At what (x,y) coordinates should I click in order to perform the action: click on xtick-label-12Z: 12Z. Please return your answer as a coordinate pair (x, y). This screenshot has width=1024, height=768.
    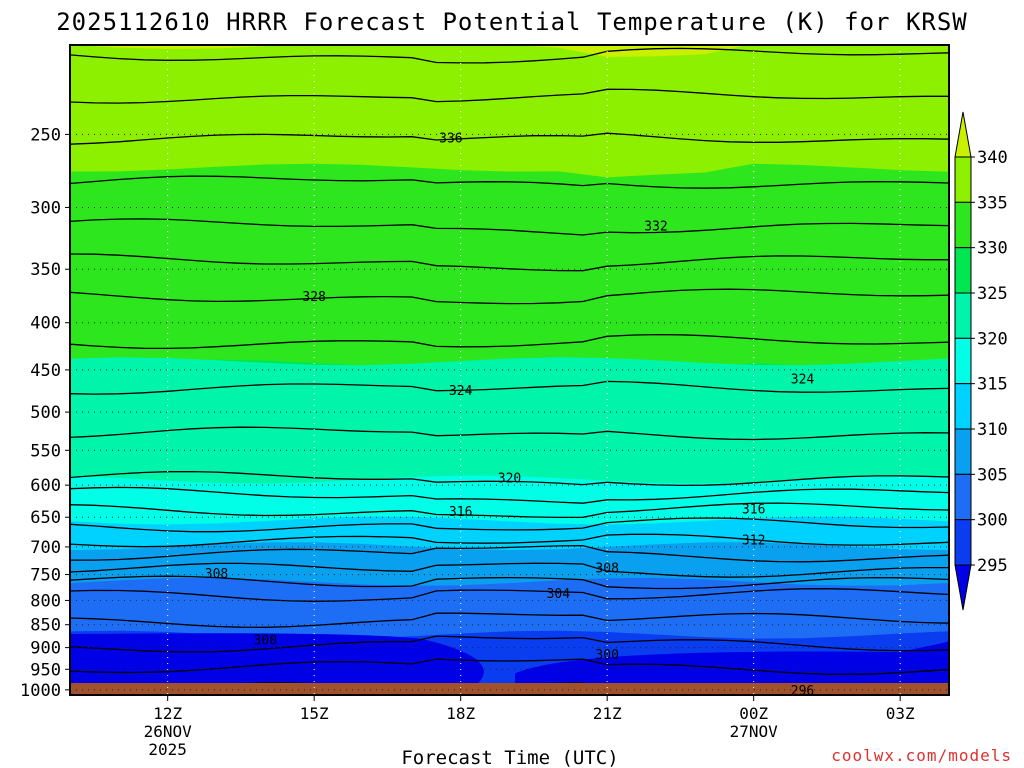
    Looking at the image, I should click on (167, 713).